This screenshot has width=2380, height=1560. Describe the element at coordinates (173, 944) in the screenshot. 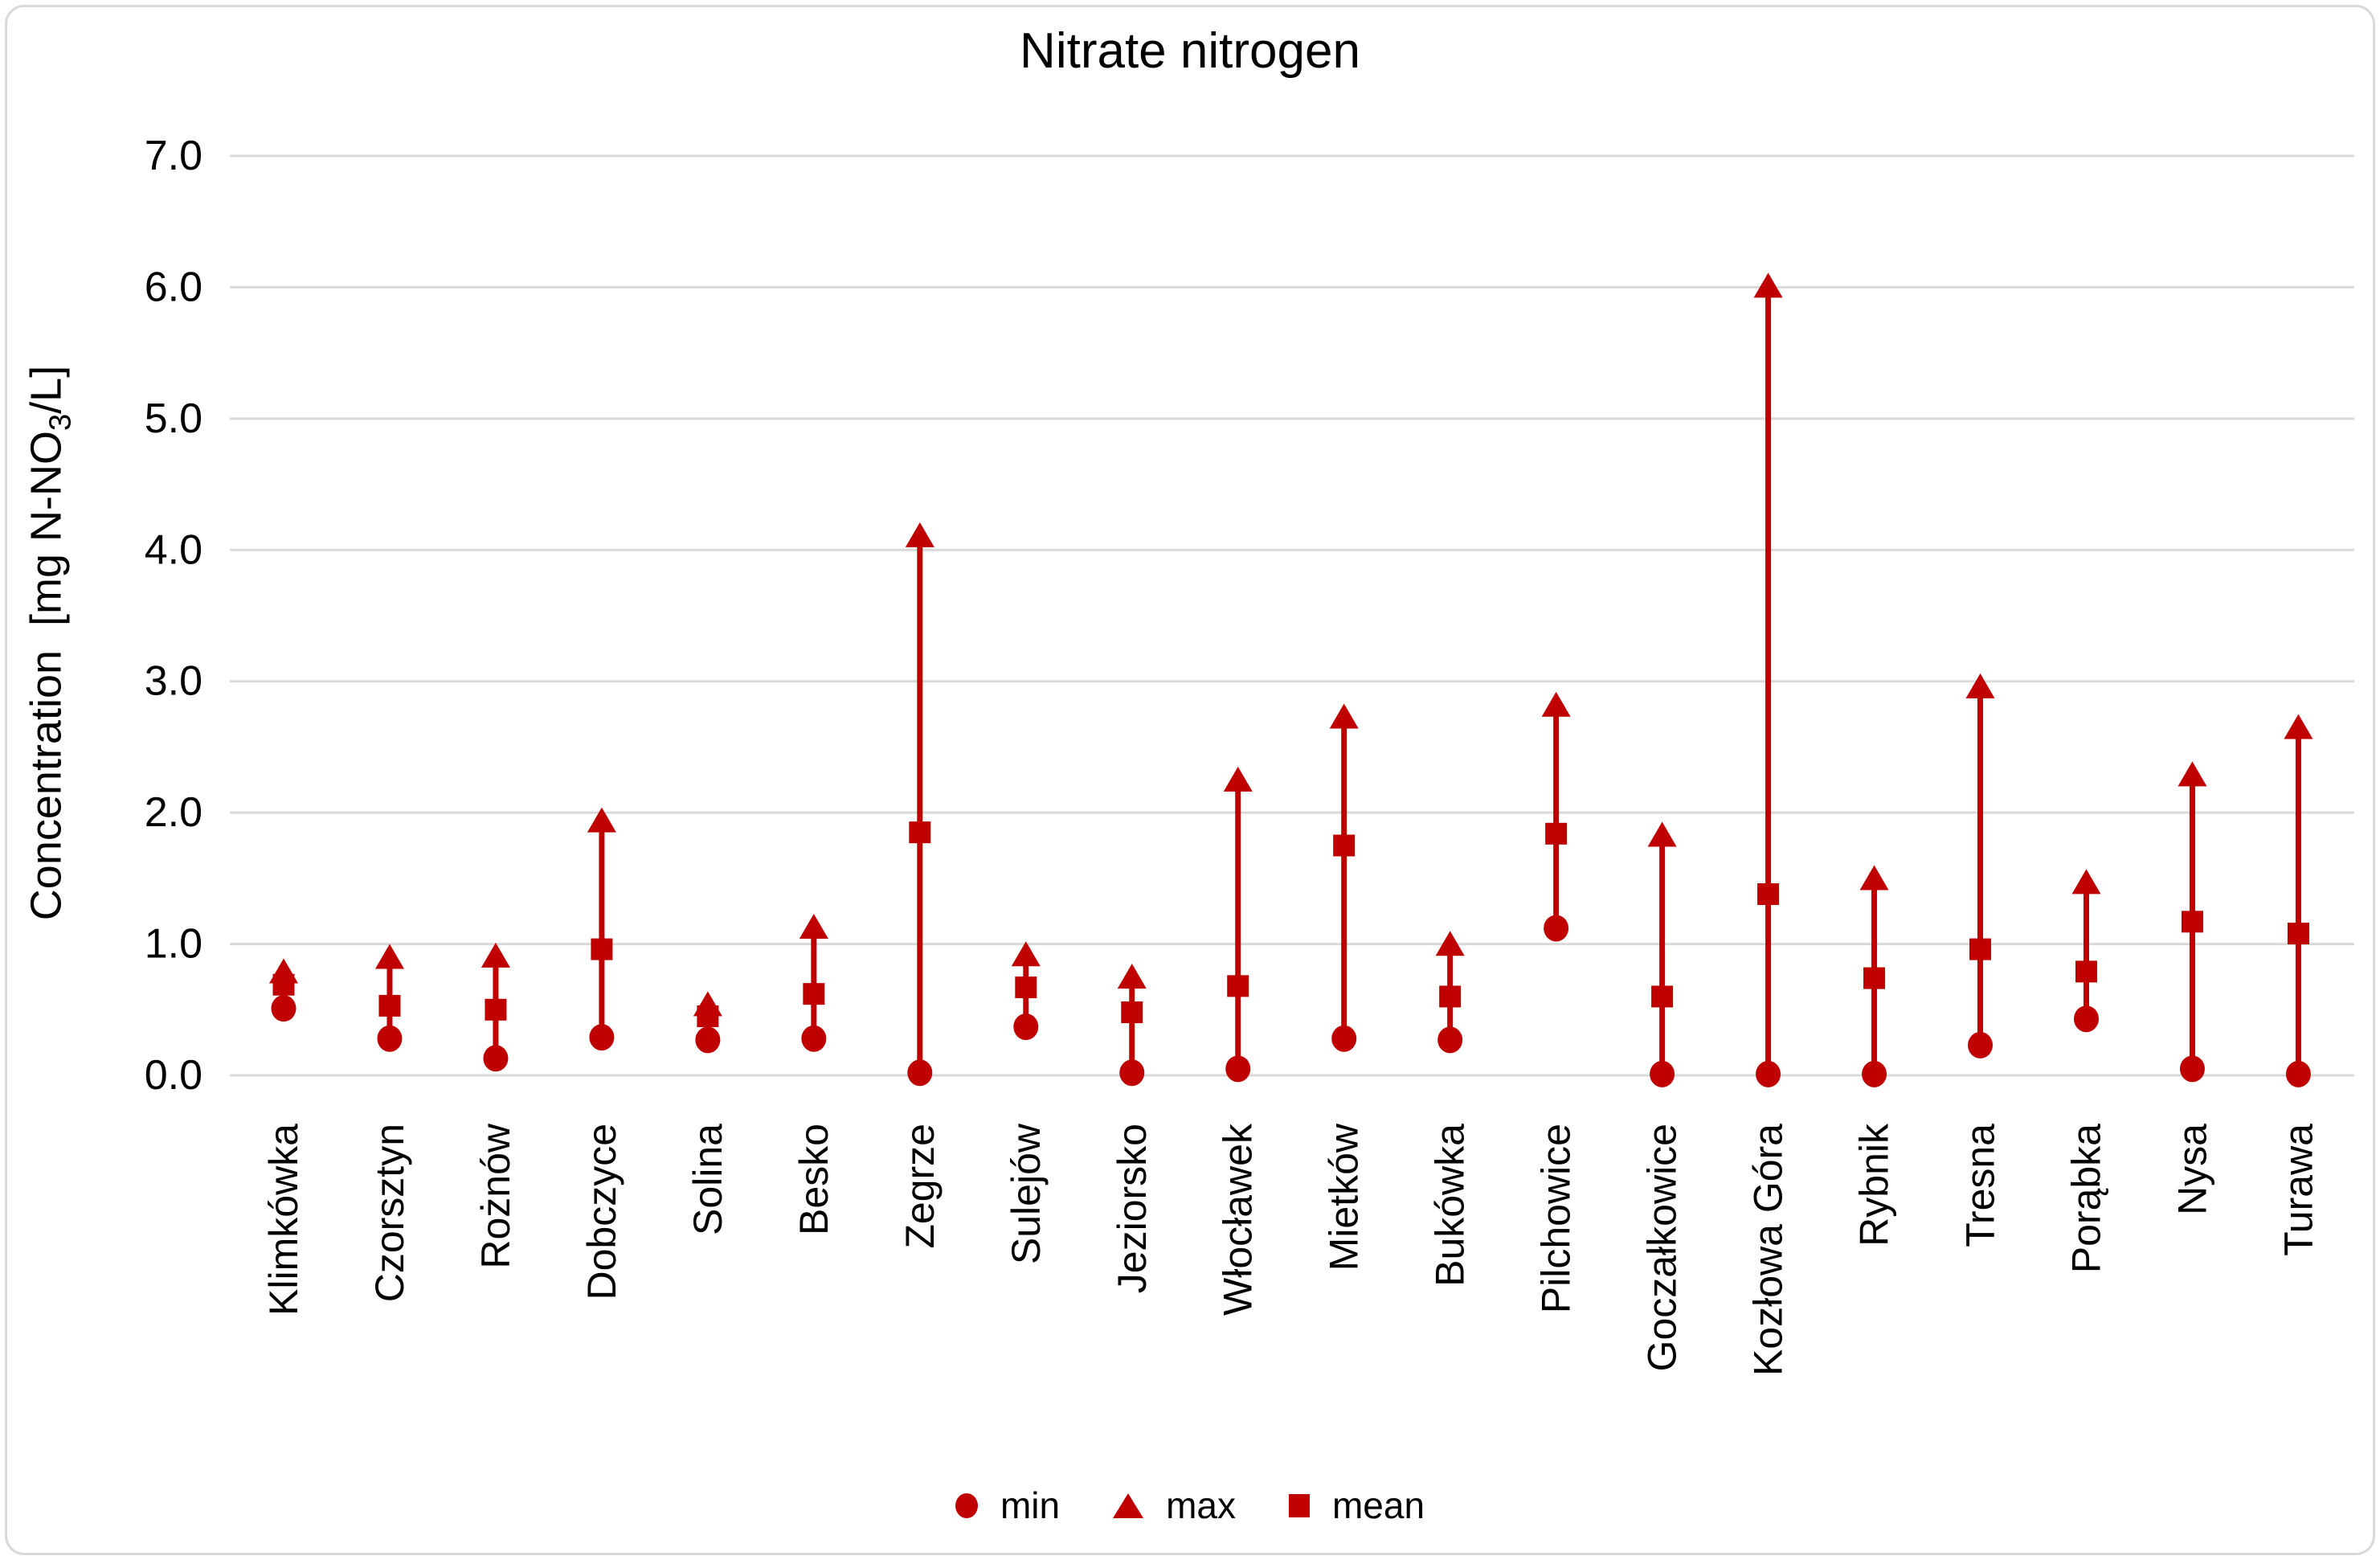

I see `y-tick-label: 1.0` at that location.